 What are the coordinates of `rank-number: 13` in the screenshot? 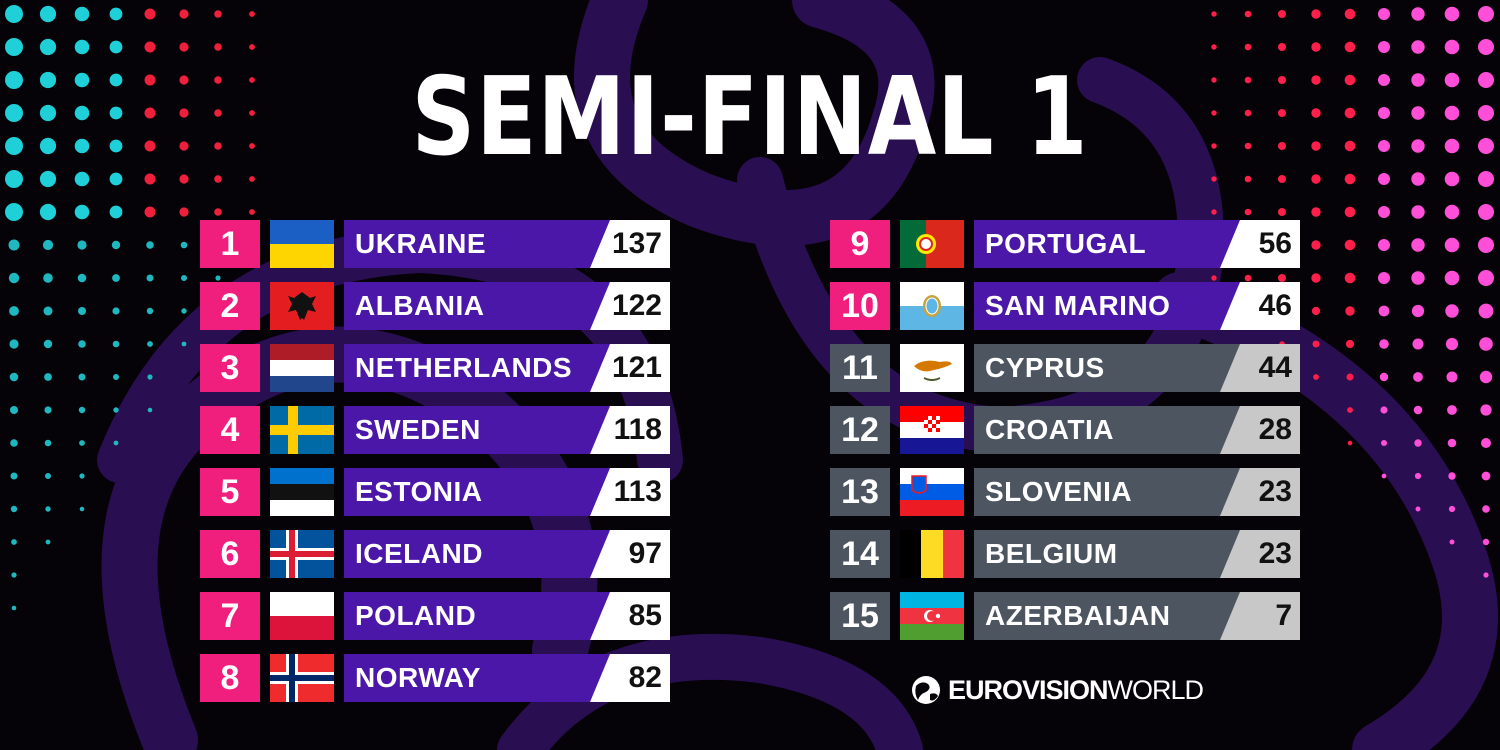 It's located at (860, 492).